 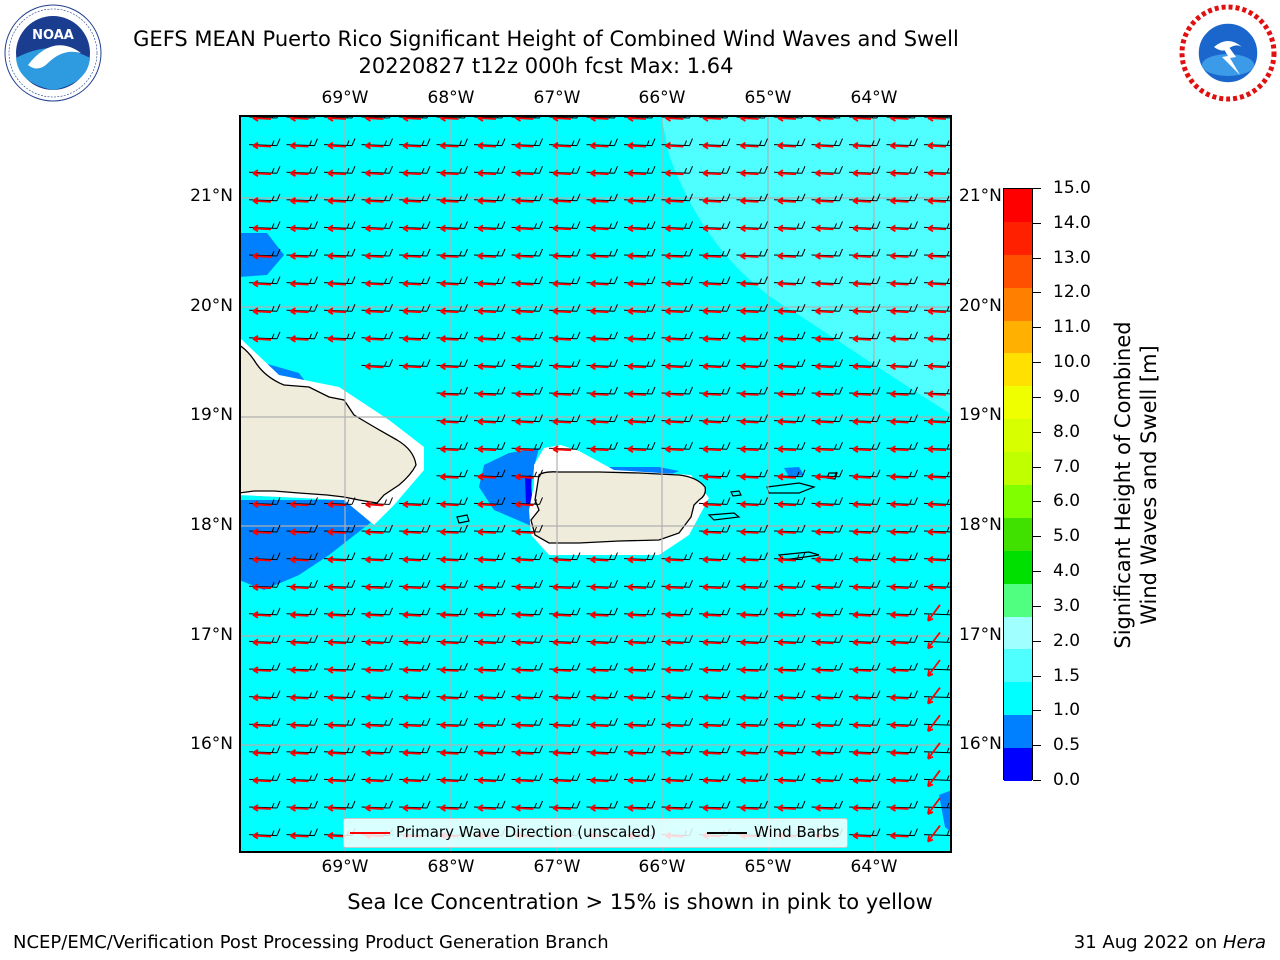 I want to click on colorbar-tick-label: 9.0, so click(x=1067, y=396).